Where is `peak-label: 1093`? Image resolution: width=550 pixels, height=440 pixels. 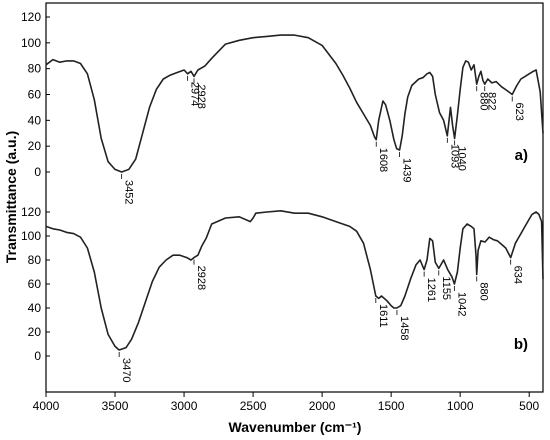 peak-label: 1093 is located at coordinates (454, 156).